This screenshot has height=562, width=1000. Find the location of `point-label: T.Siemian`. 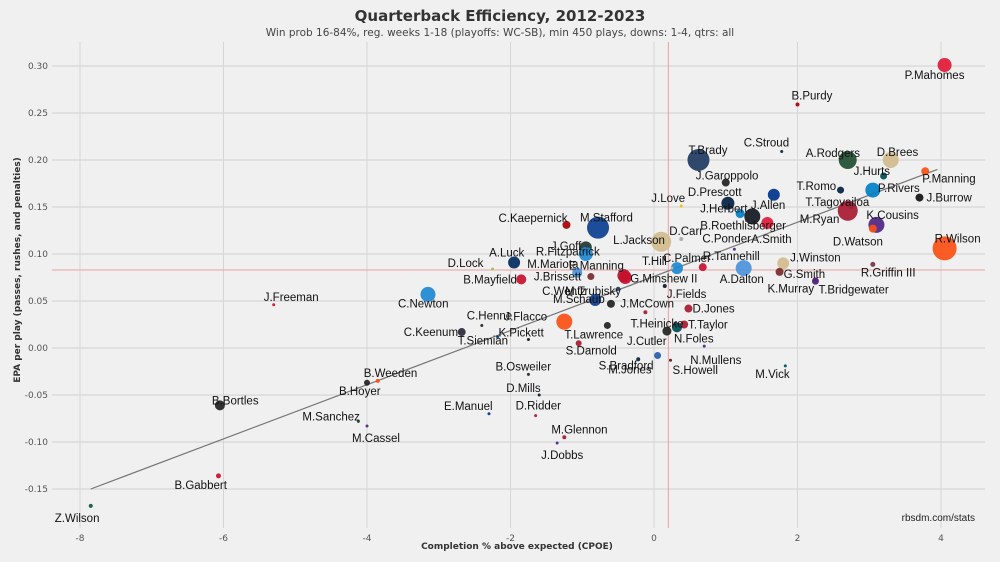

point-label: T.Siemian is located at coordinates (483, 342).